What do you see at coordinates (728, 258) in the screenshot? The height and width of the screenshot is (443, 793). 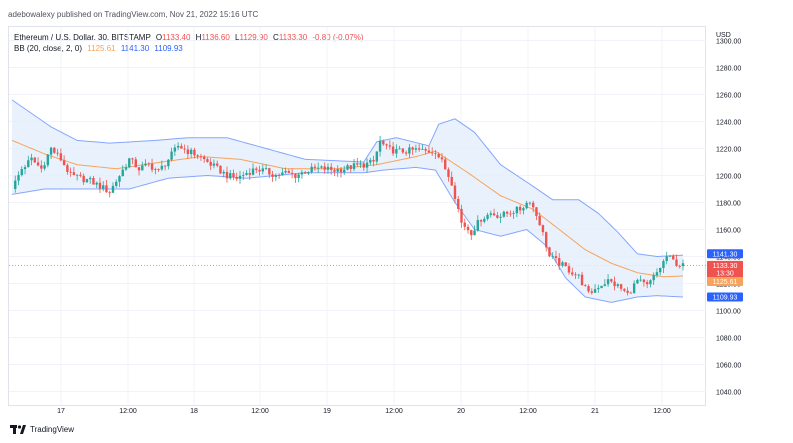 I see `y-tick-label: 1140.00` at bounding box center [728, 258].